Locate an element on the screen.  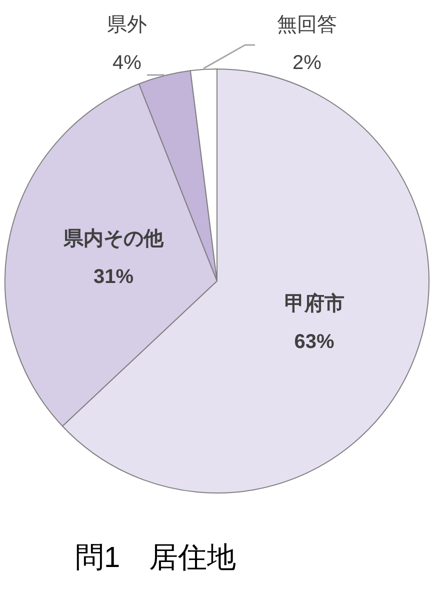
text: 問1 居住地 is located at coordinates (155, 558).